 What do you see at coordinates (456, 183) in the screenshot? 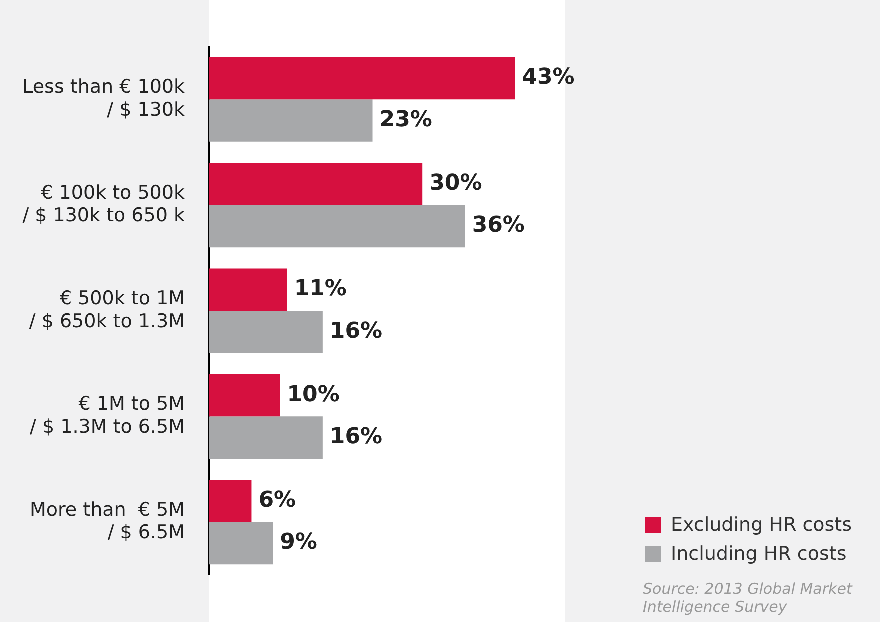
I see `data-label: 30%` at bounding box center [456, 183].